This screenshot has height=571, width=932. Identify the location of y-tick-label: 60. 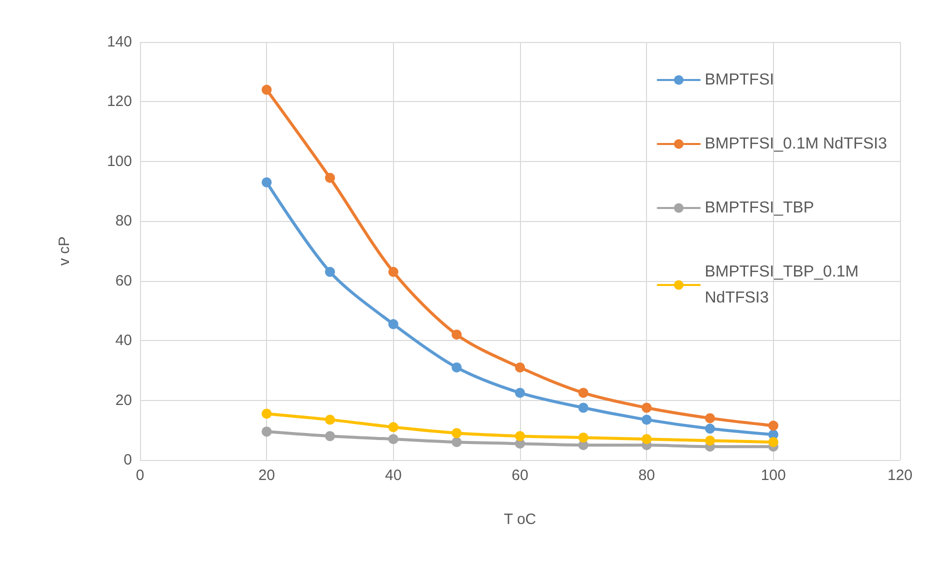
(123, 281).